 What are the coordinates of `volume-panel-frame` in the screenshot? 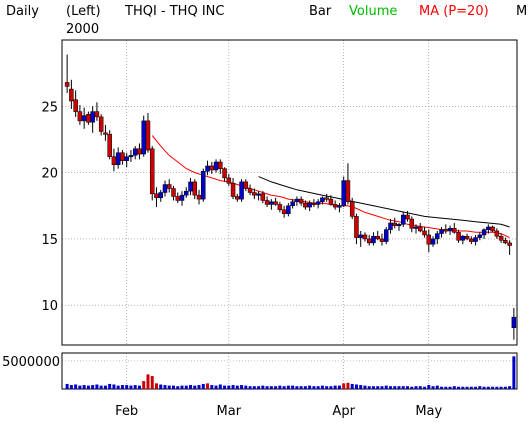 It's located at (289, 371).